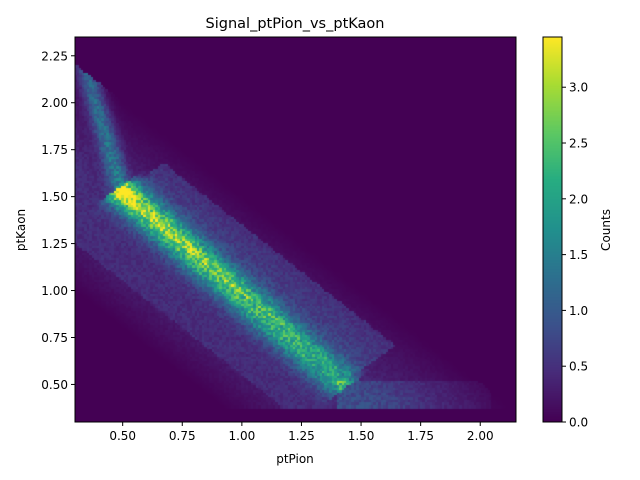 This screenshot has height=480, width=640. I want to click on y-tick-label: 1.75, so click(54, 150).